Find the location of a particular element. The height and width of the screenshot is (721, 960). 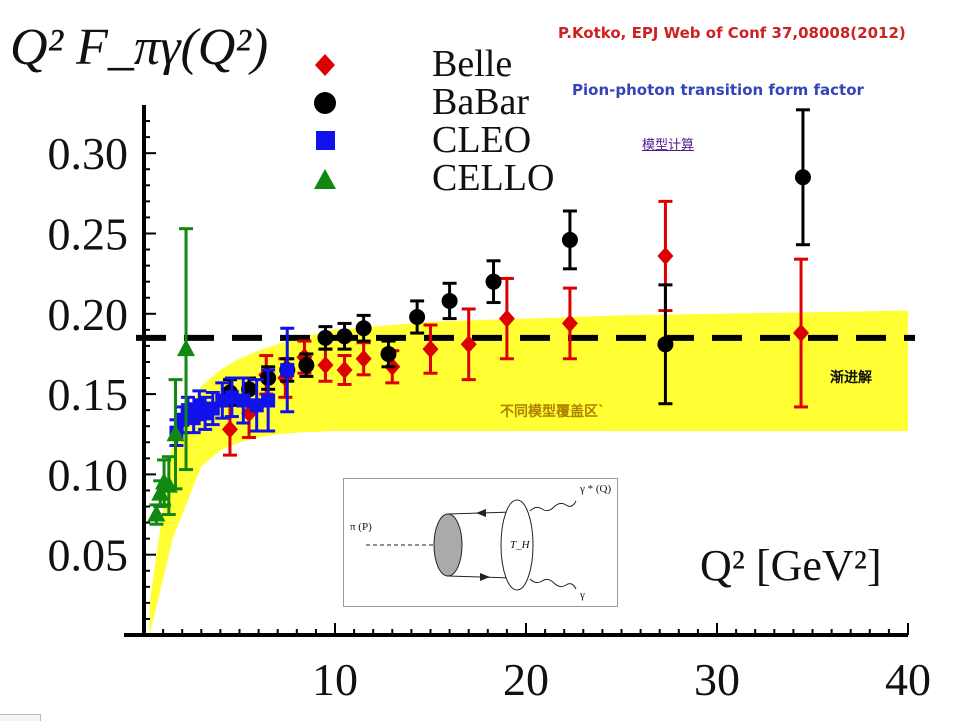

x-axis-label: Q² [GeV²] is located at coordinates (791, 565).